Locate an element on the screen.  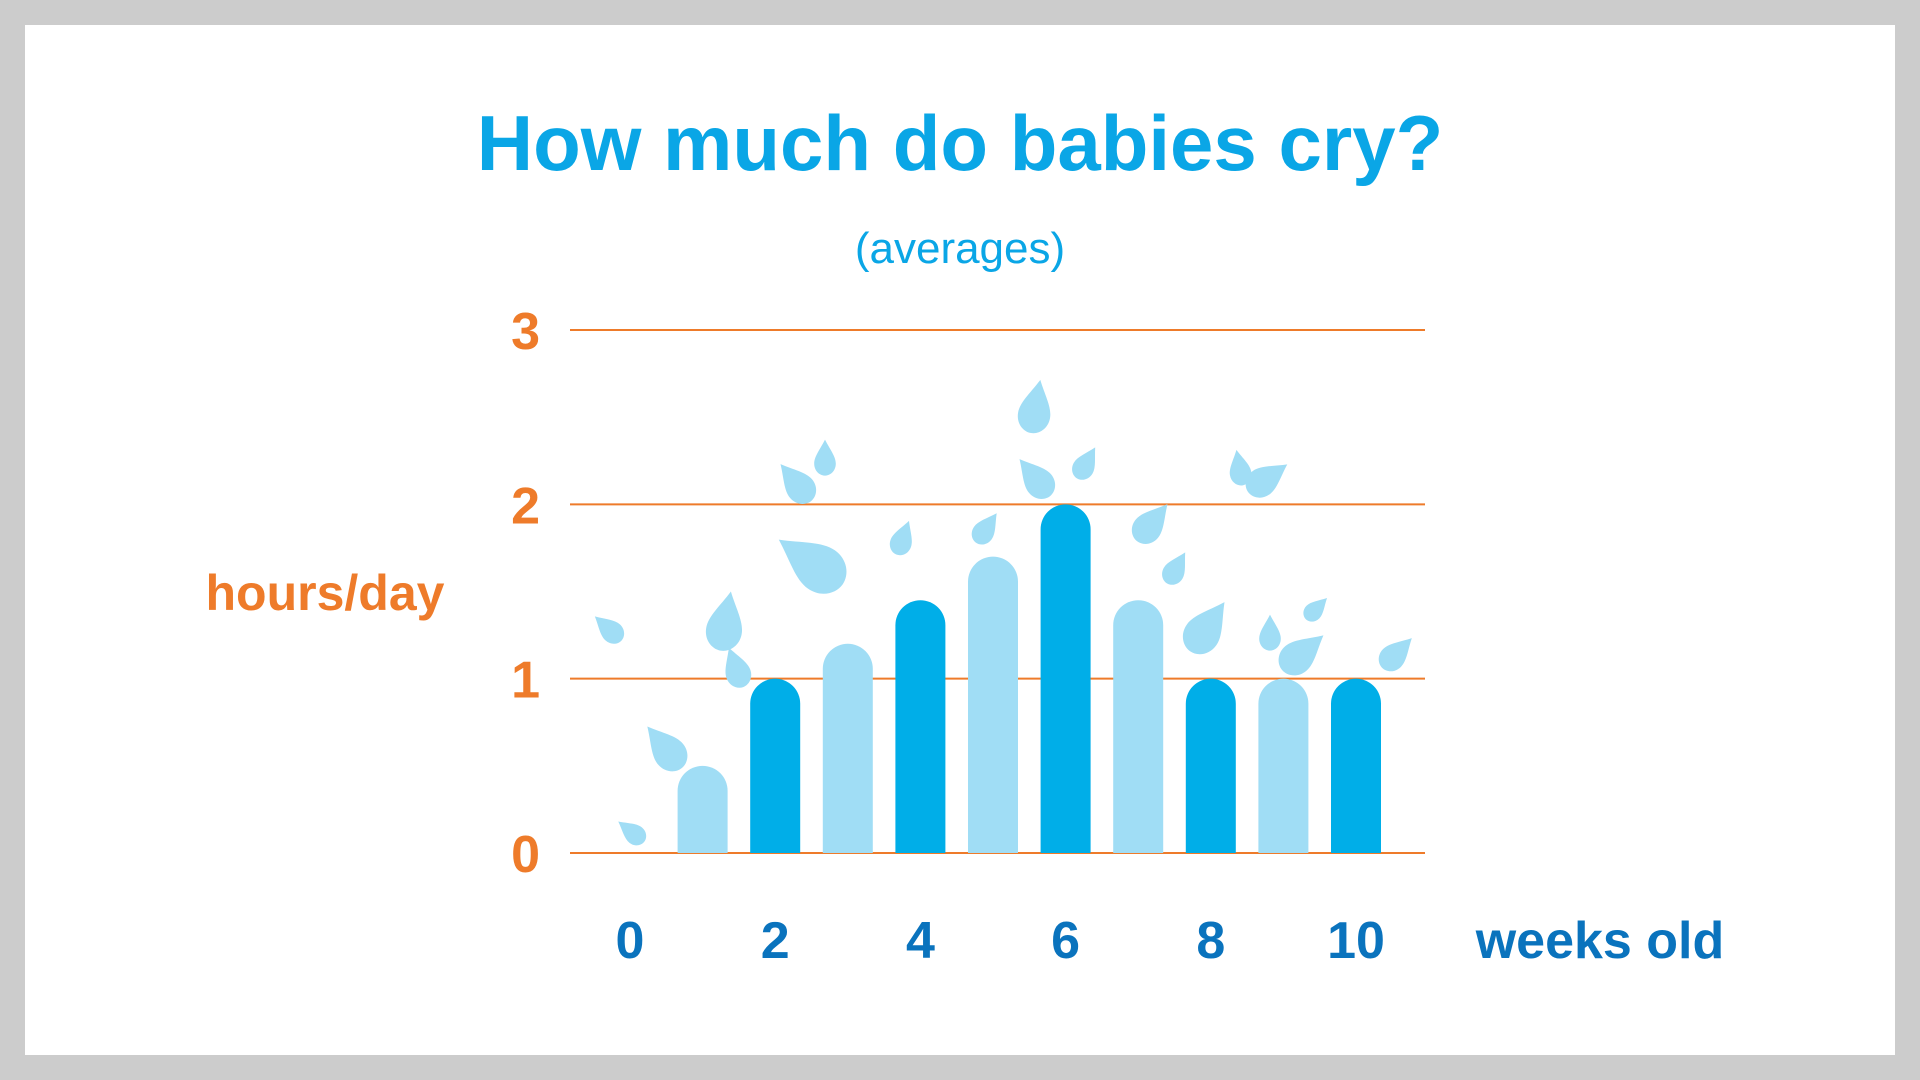
x-tick-label-2: 2 is located at coordinates (775, 941).